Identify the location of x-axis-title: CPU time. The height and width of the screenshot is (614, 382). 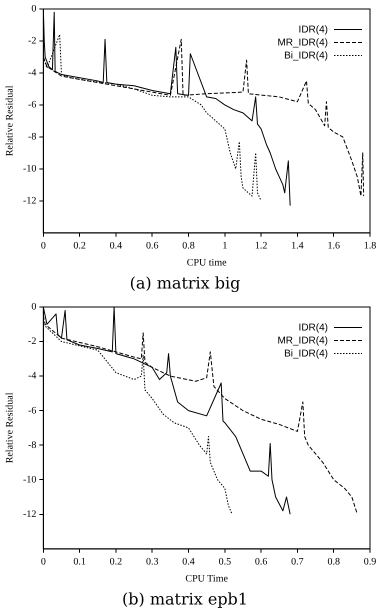
(207, 262).